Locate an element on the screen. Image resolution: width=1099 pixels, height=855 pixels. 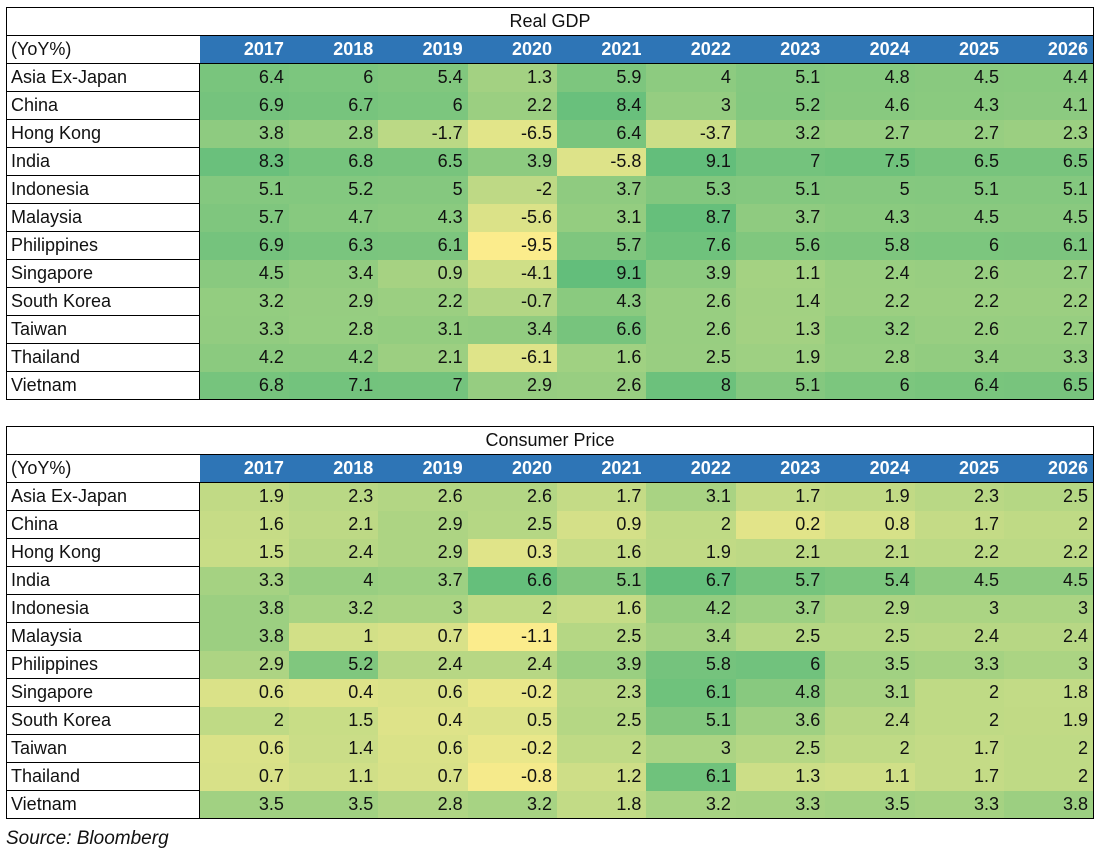
table-cell: 4.2 is located at coordinates (691, 608).